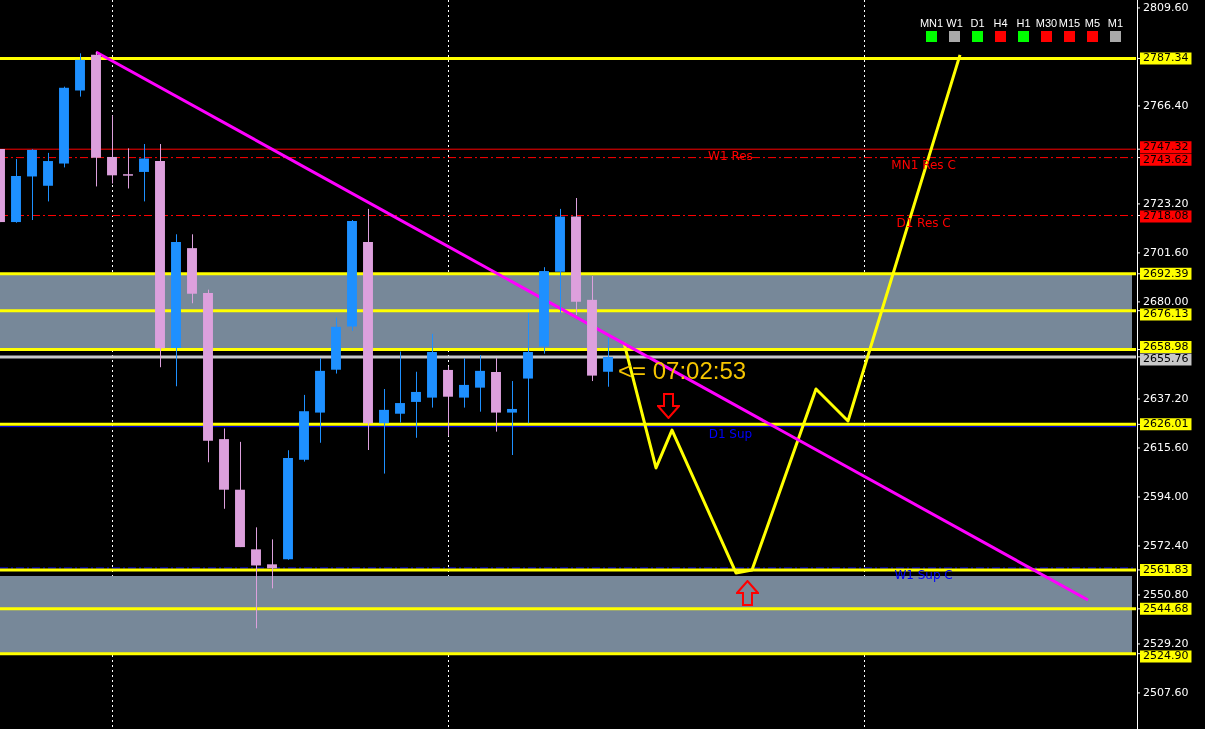  I want to click on y-tick-label: 2572.40, so click(1166, 545).